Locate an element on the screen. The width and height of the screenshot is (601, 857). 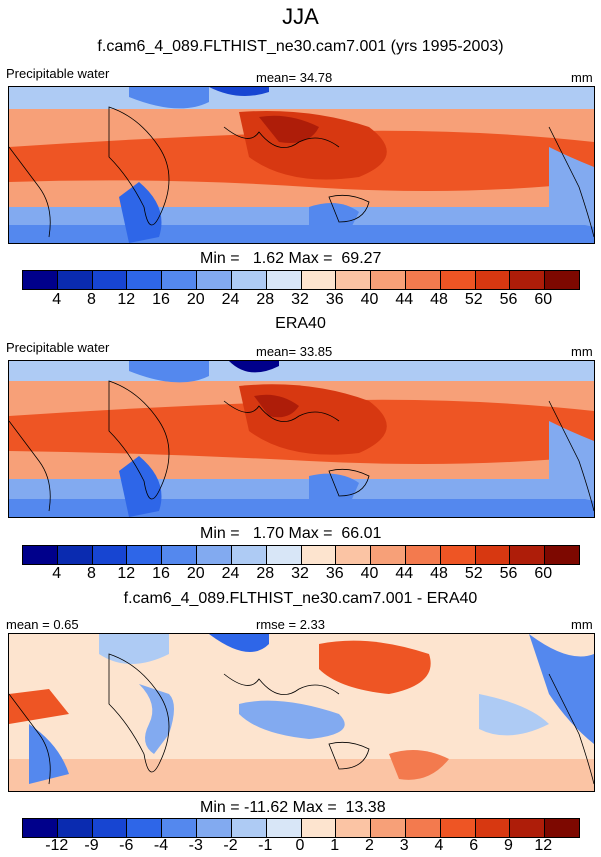
colorbar-tick-label: -4 is located at coordinates (161, 845).